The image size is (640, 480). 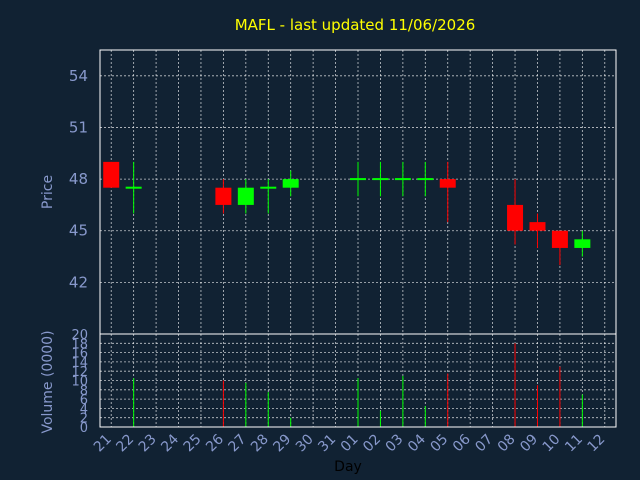 What do you see at coordinates (358, 385) in the screenshot?
I see `volume-bars` at bounding box center [358, 385].